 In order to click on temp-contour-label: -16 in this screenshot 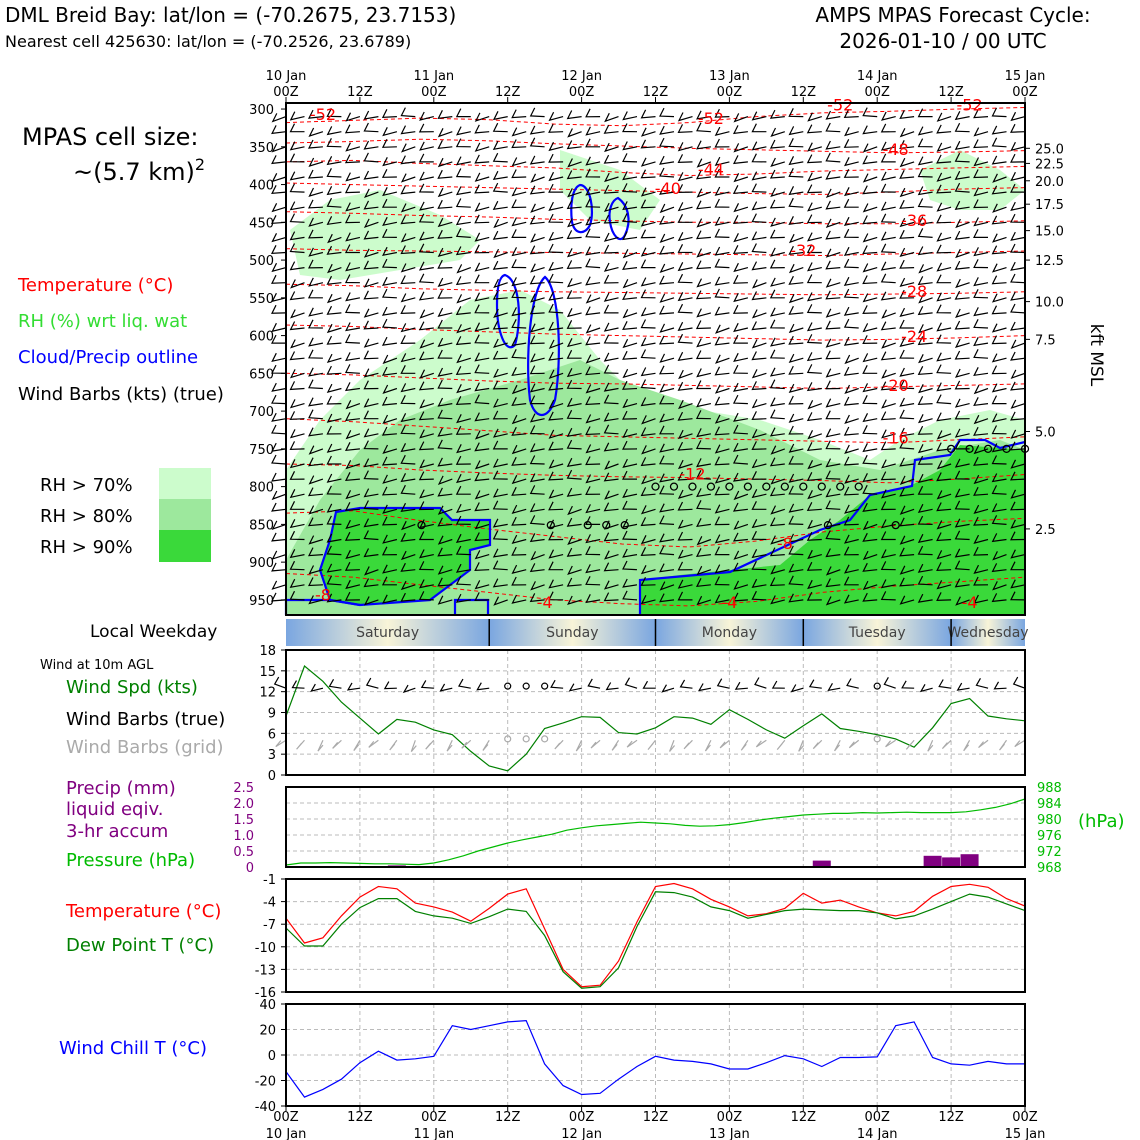, I will do `click(896, 437)`.